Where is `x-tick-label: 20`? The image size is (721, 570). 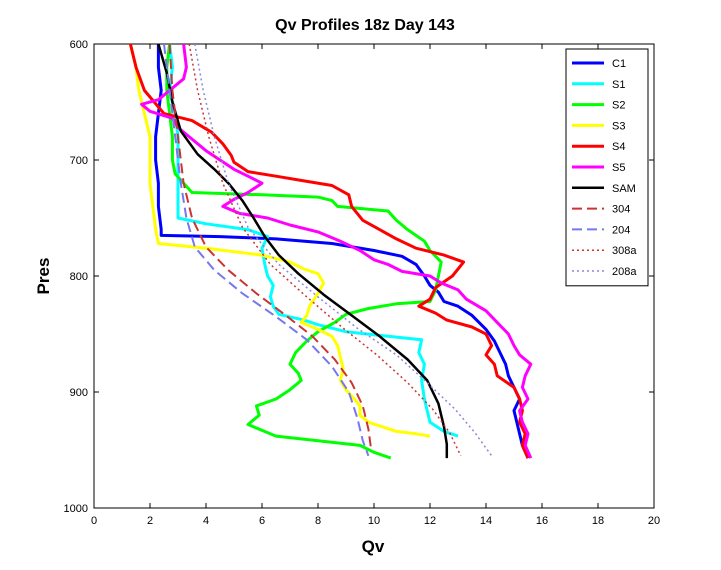 x-tick-label: 20 is located at coordinates (654, 521).